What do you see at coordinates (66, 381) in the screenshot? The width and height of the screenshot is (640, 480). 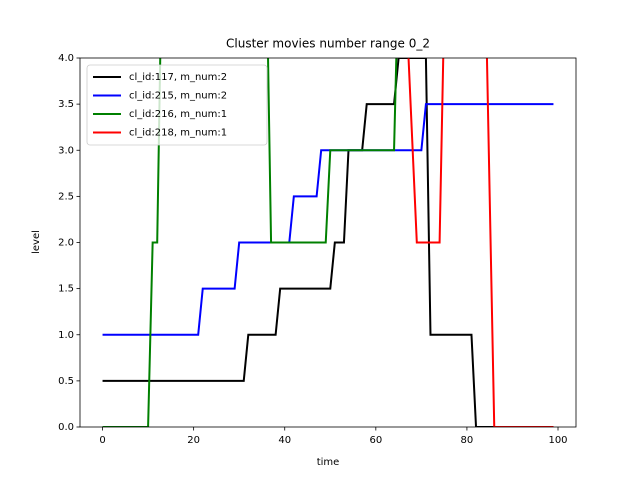 I see `y-tick-label: 0.5` at bounding box center [66, 381].